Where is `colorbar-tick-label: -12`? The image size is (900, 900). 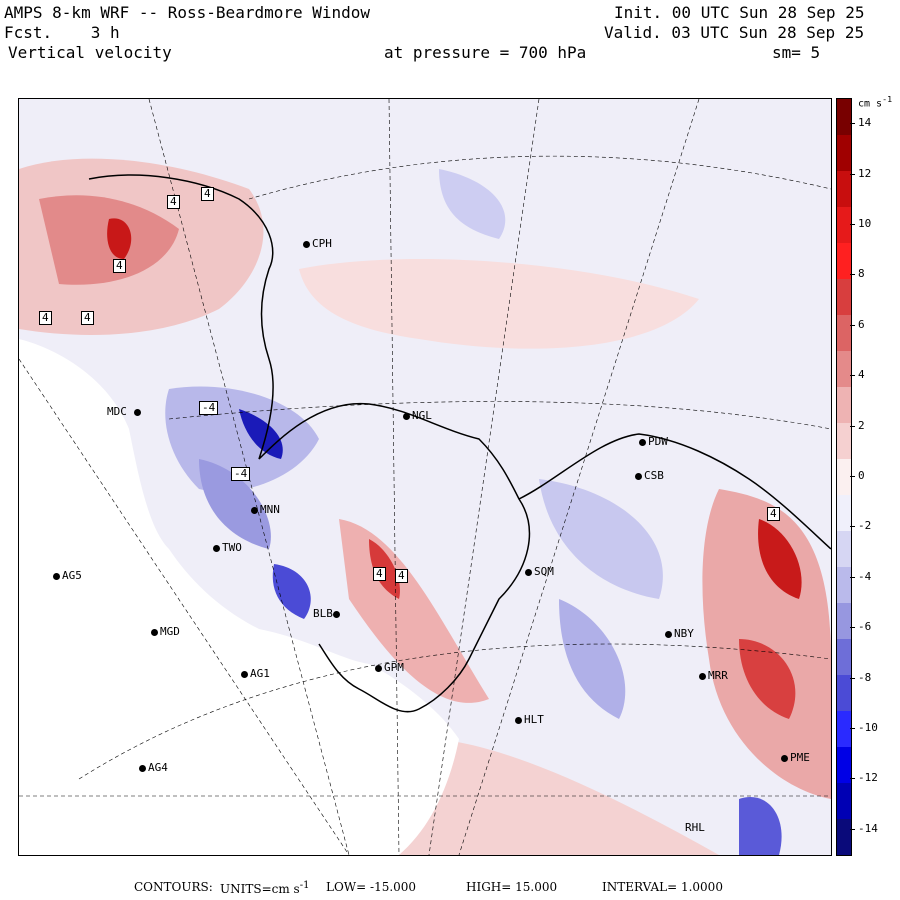 colorbar-tick-label: -12 is located at coordinates (868, 778).